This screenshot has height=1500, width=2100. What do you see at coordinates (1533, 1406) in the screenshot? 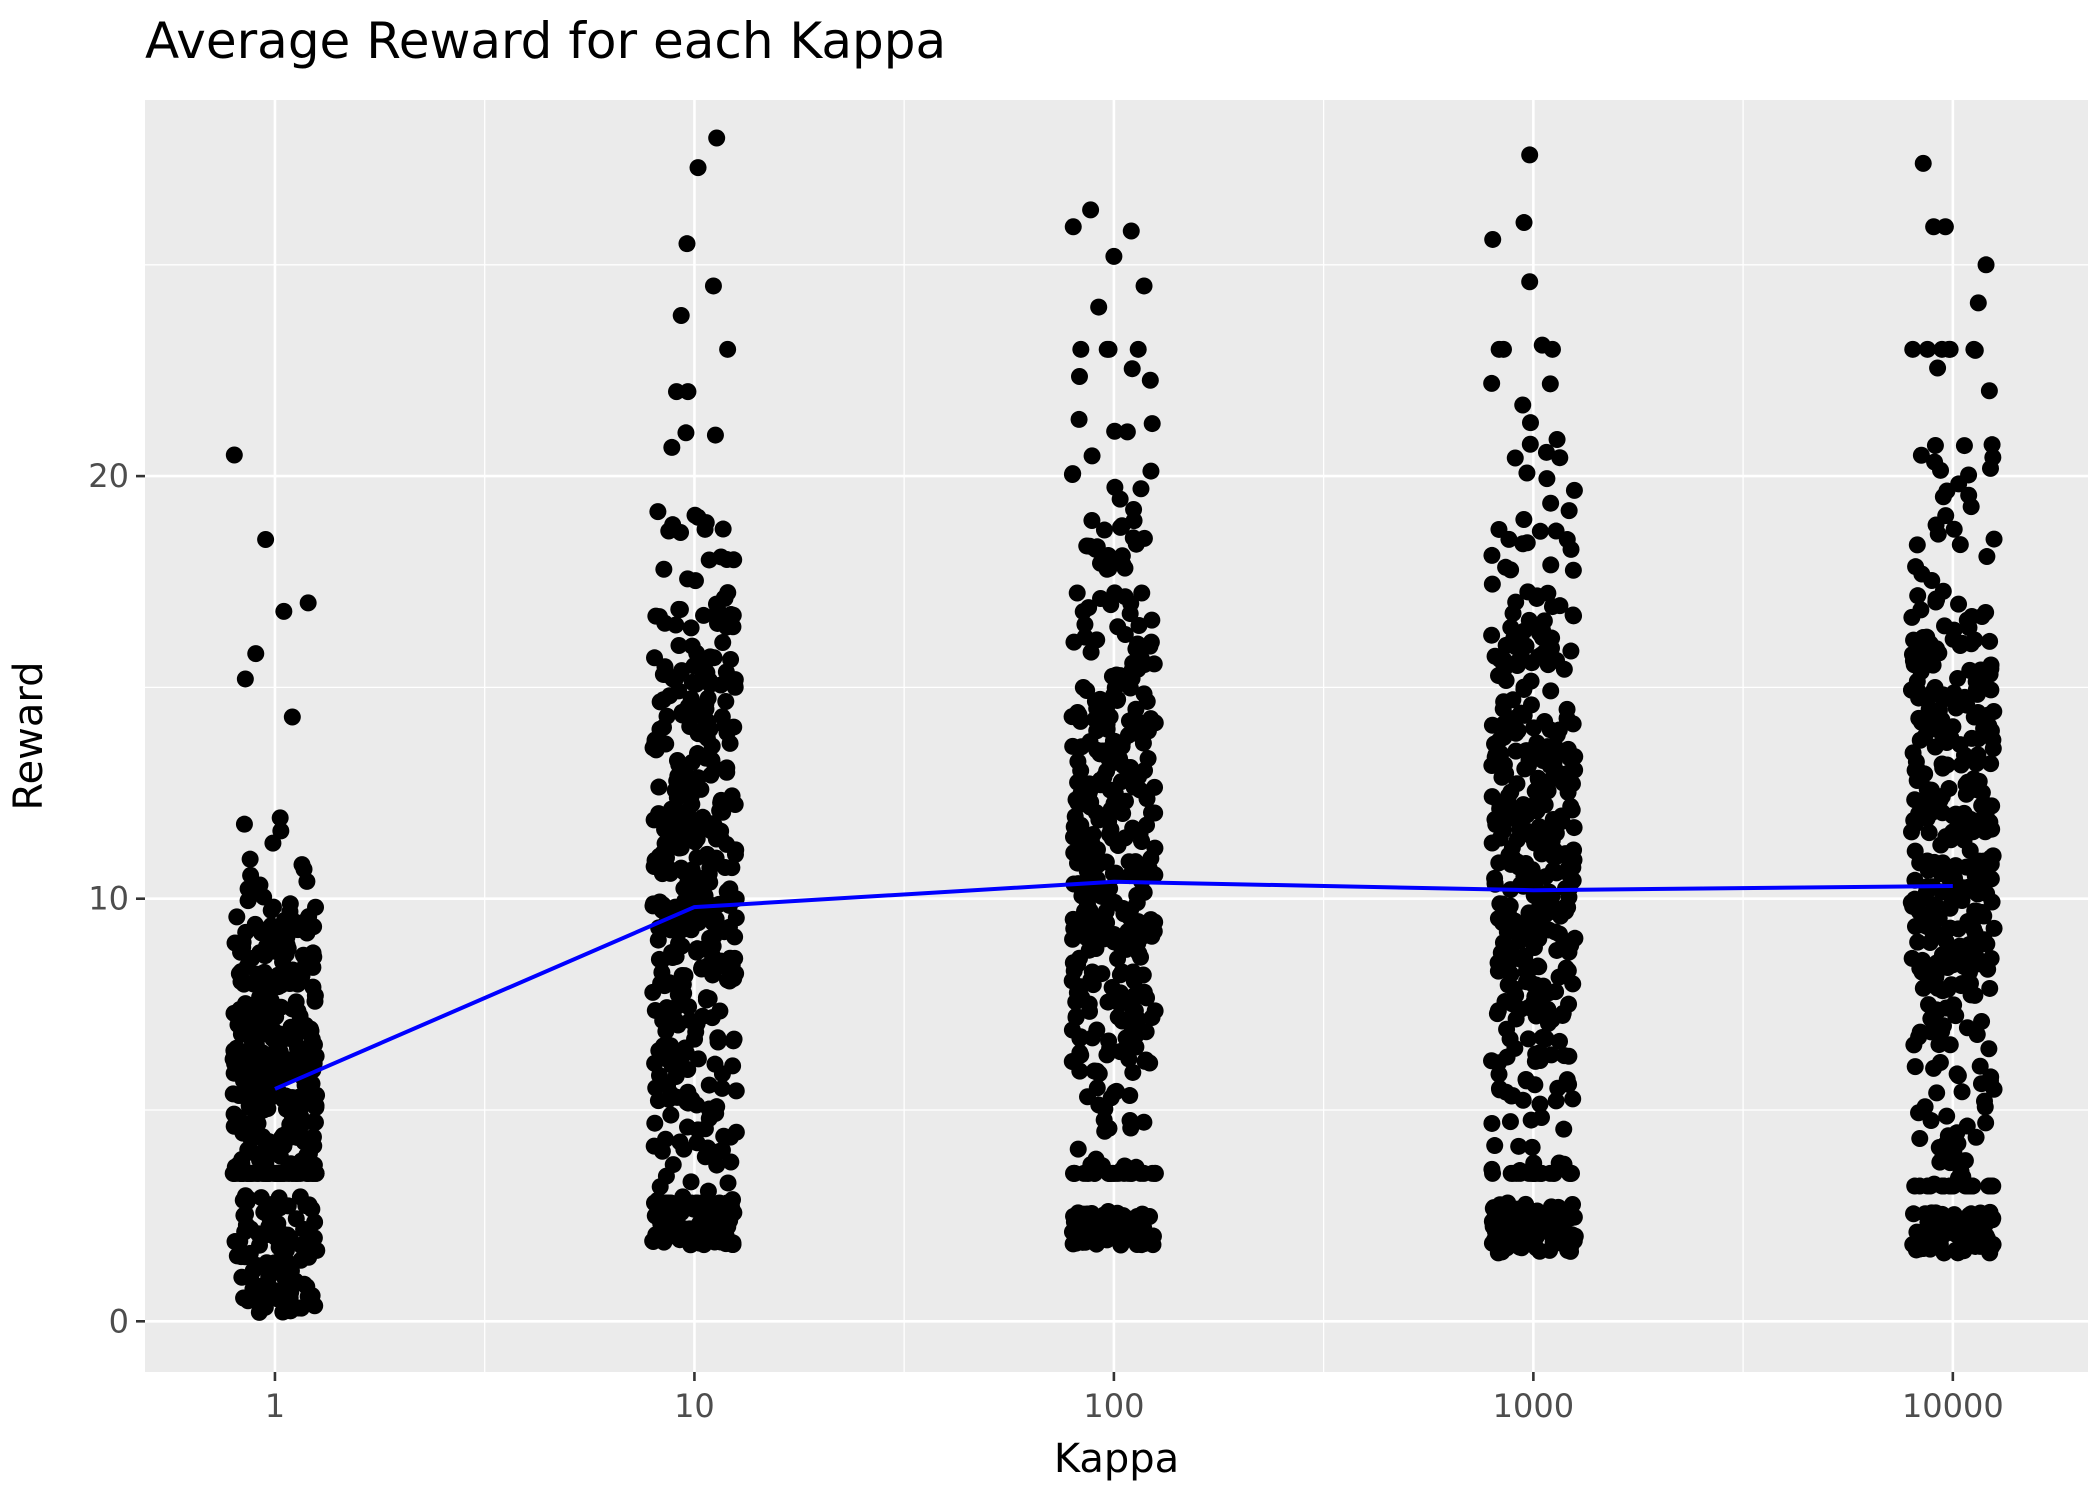
I see `x-tick-label: 1000` at bounding box center [1533, 1406].